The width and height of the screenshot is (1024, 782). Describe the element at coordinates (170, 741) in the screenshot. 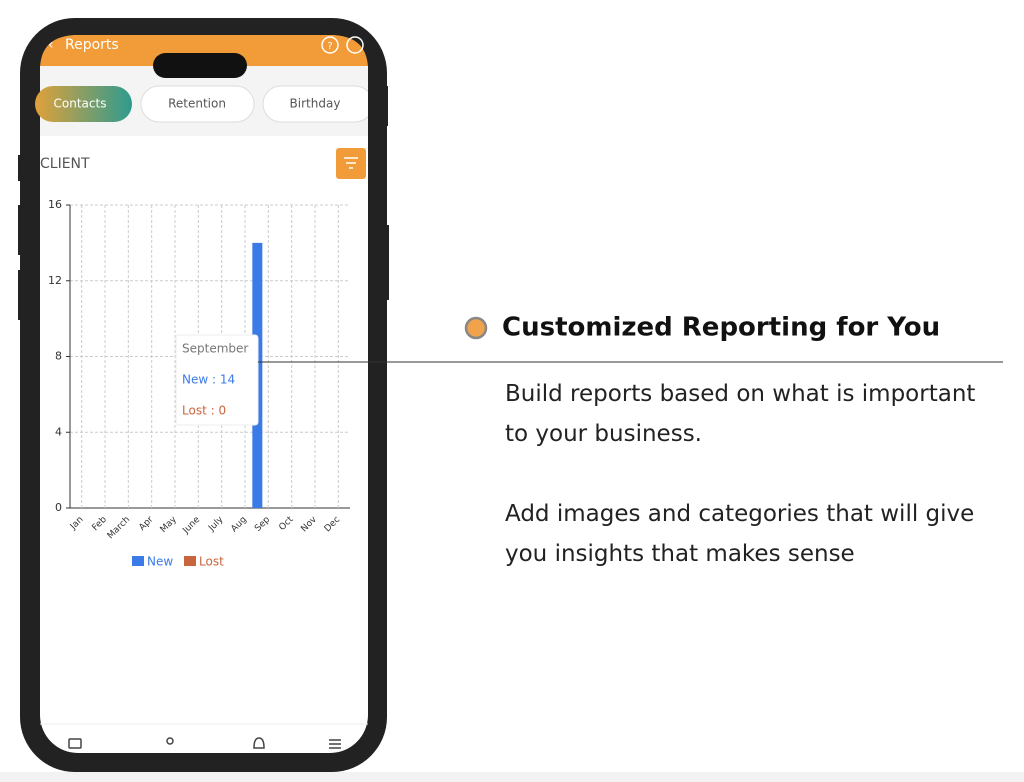

I see `nav-contacts-icon` at that location.